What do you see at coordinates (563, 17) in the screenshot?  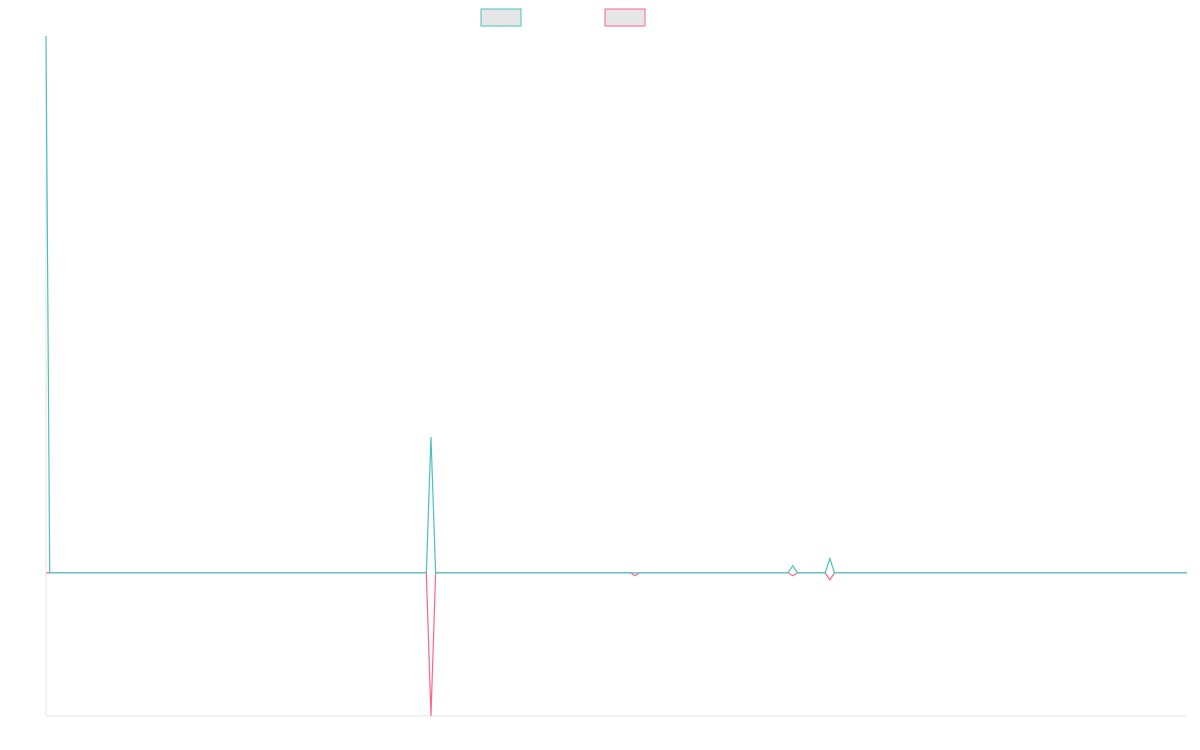 I see `legend` at bounding box center [563, 17].